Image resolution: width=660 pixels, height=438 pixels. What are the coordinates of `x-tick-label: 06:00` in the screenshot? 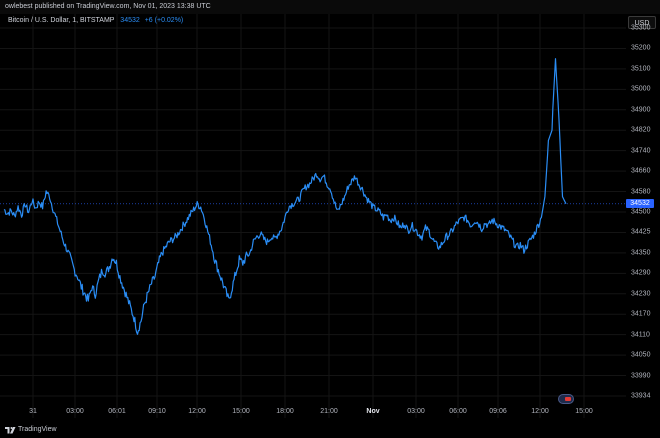 It's located at (458, 411).